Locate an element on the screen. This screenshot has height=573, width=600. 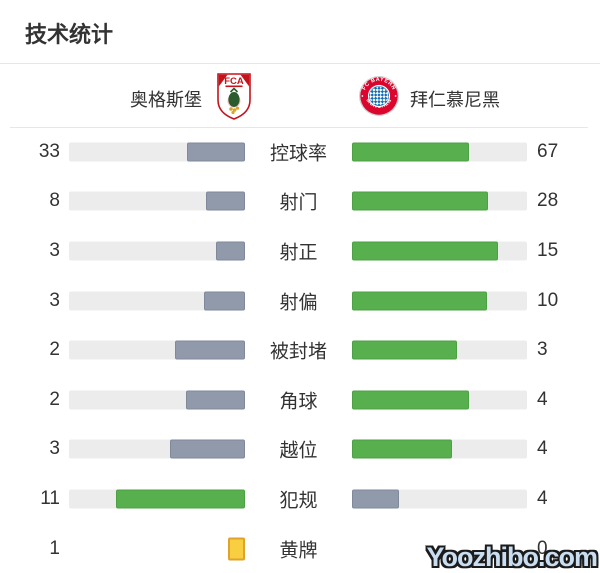
stat-label: 越位 is located at coordinates (298, 451).